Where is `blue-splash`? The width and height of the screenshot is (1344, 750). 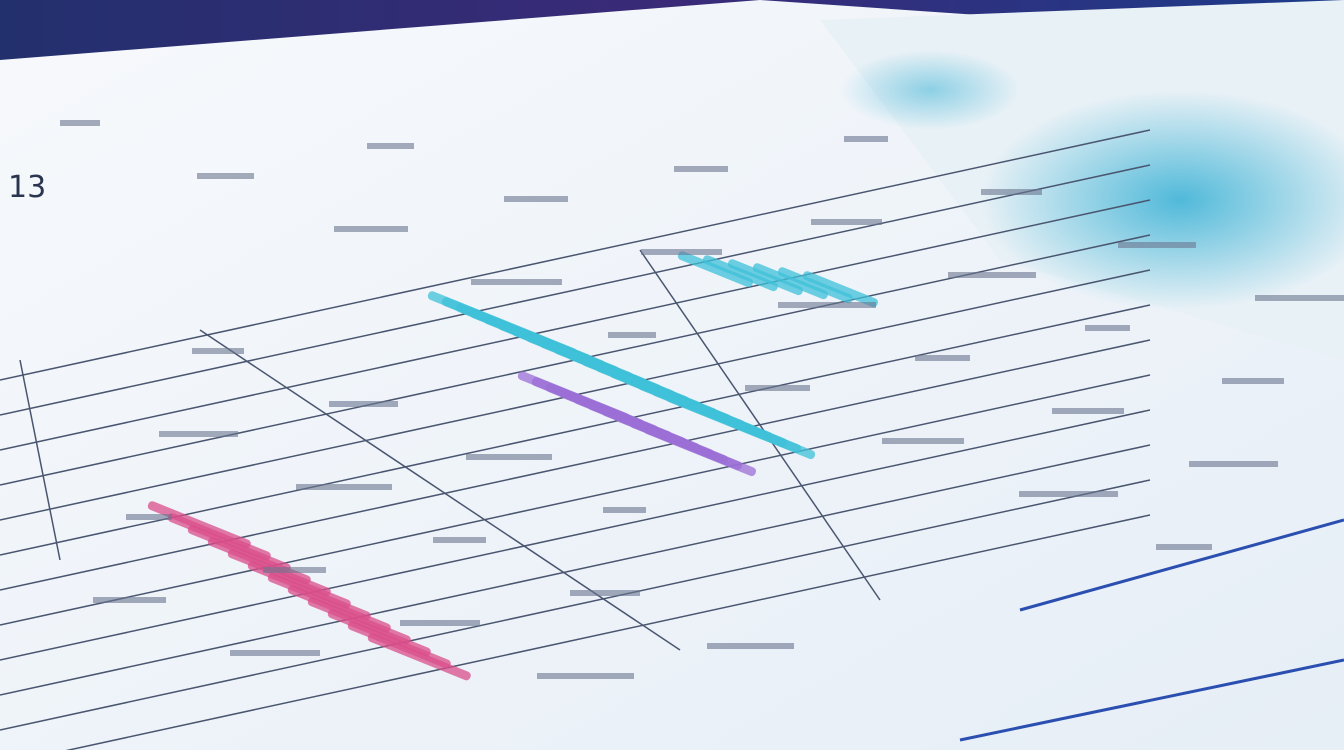 blue-splash is located at coordinates (1162, 200).